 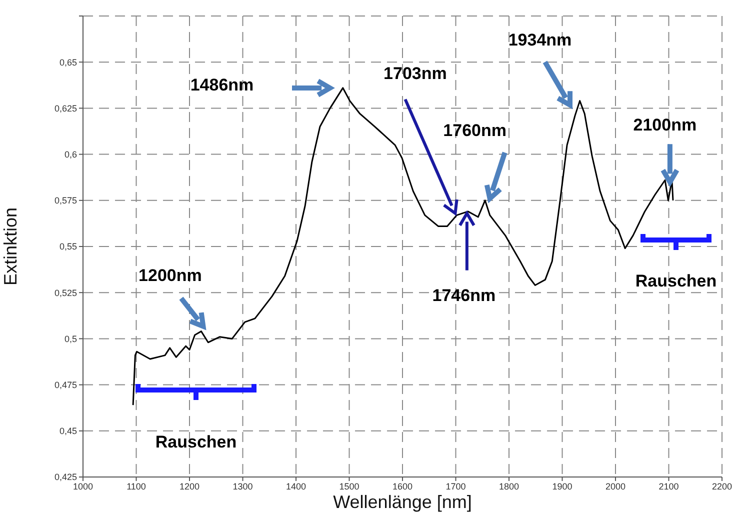 What do you see at coordinates (540, 40) in the screenshot?
I see `annotation: 1934nm` at bounding box center [540, 40].